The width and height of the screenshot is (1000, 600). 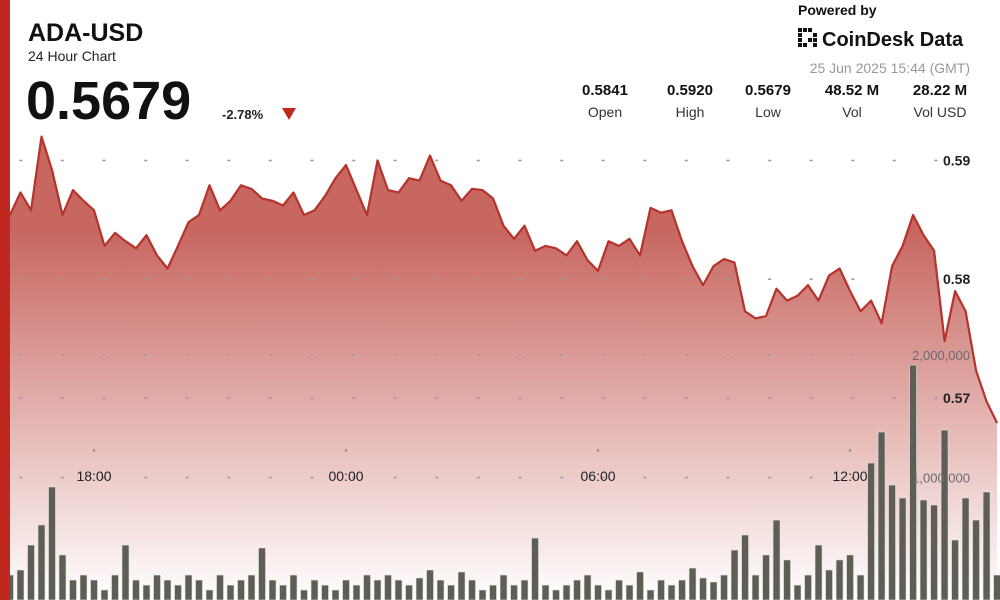 What do you see at coordinates (605, 112) in the screenshot?
I see `stat-label: Open` at bounding box center [605, 112].